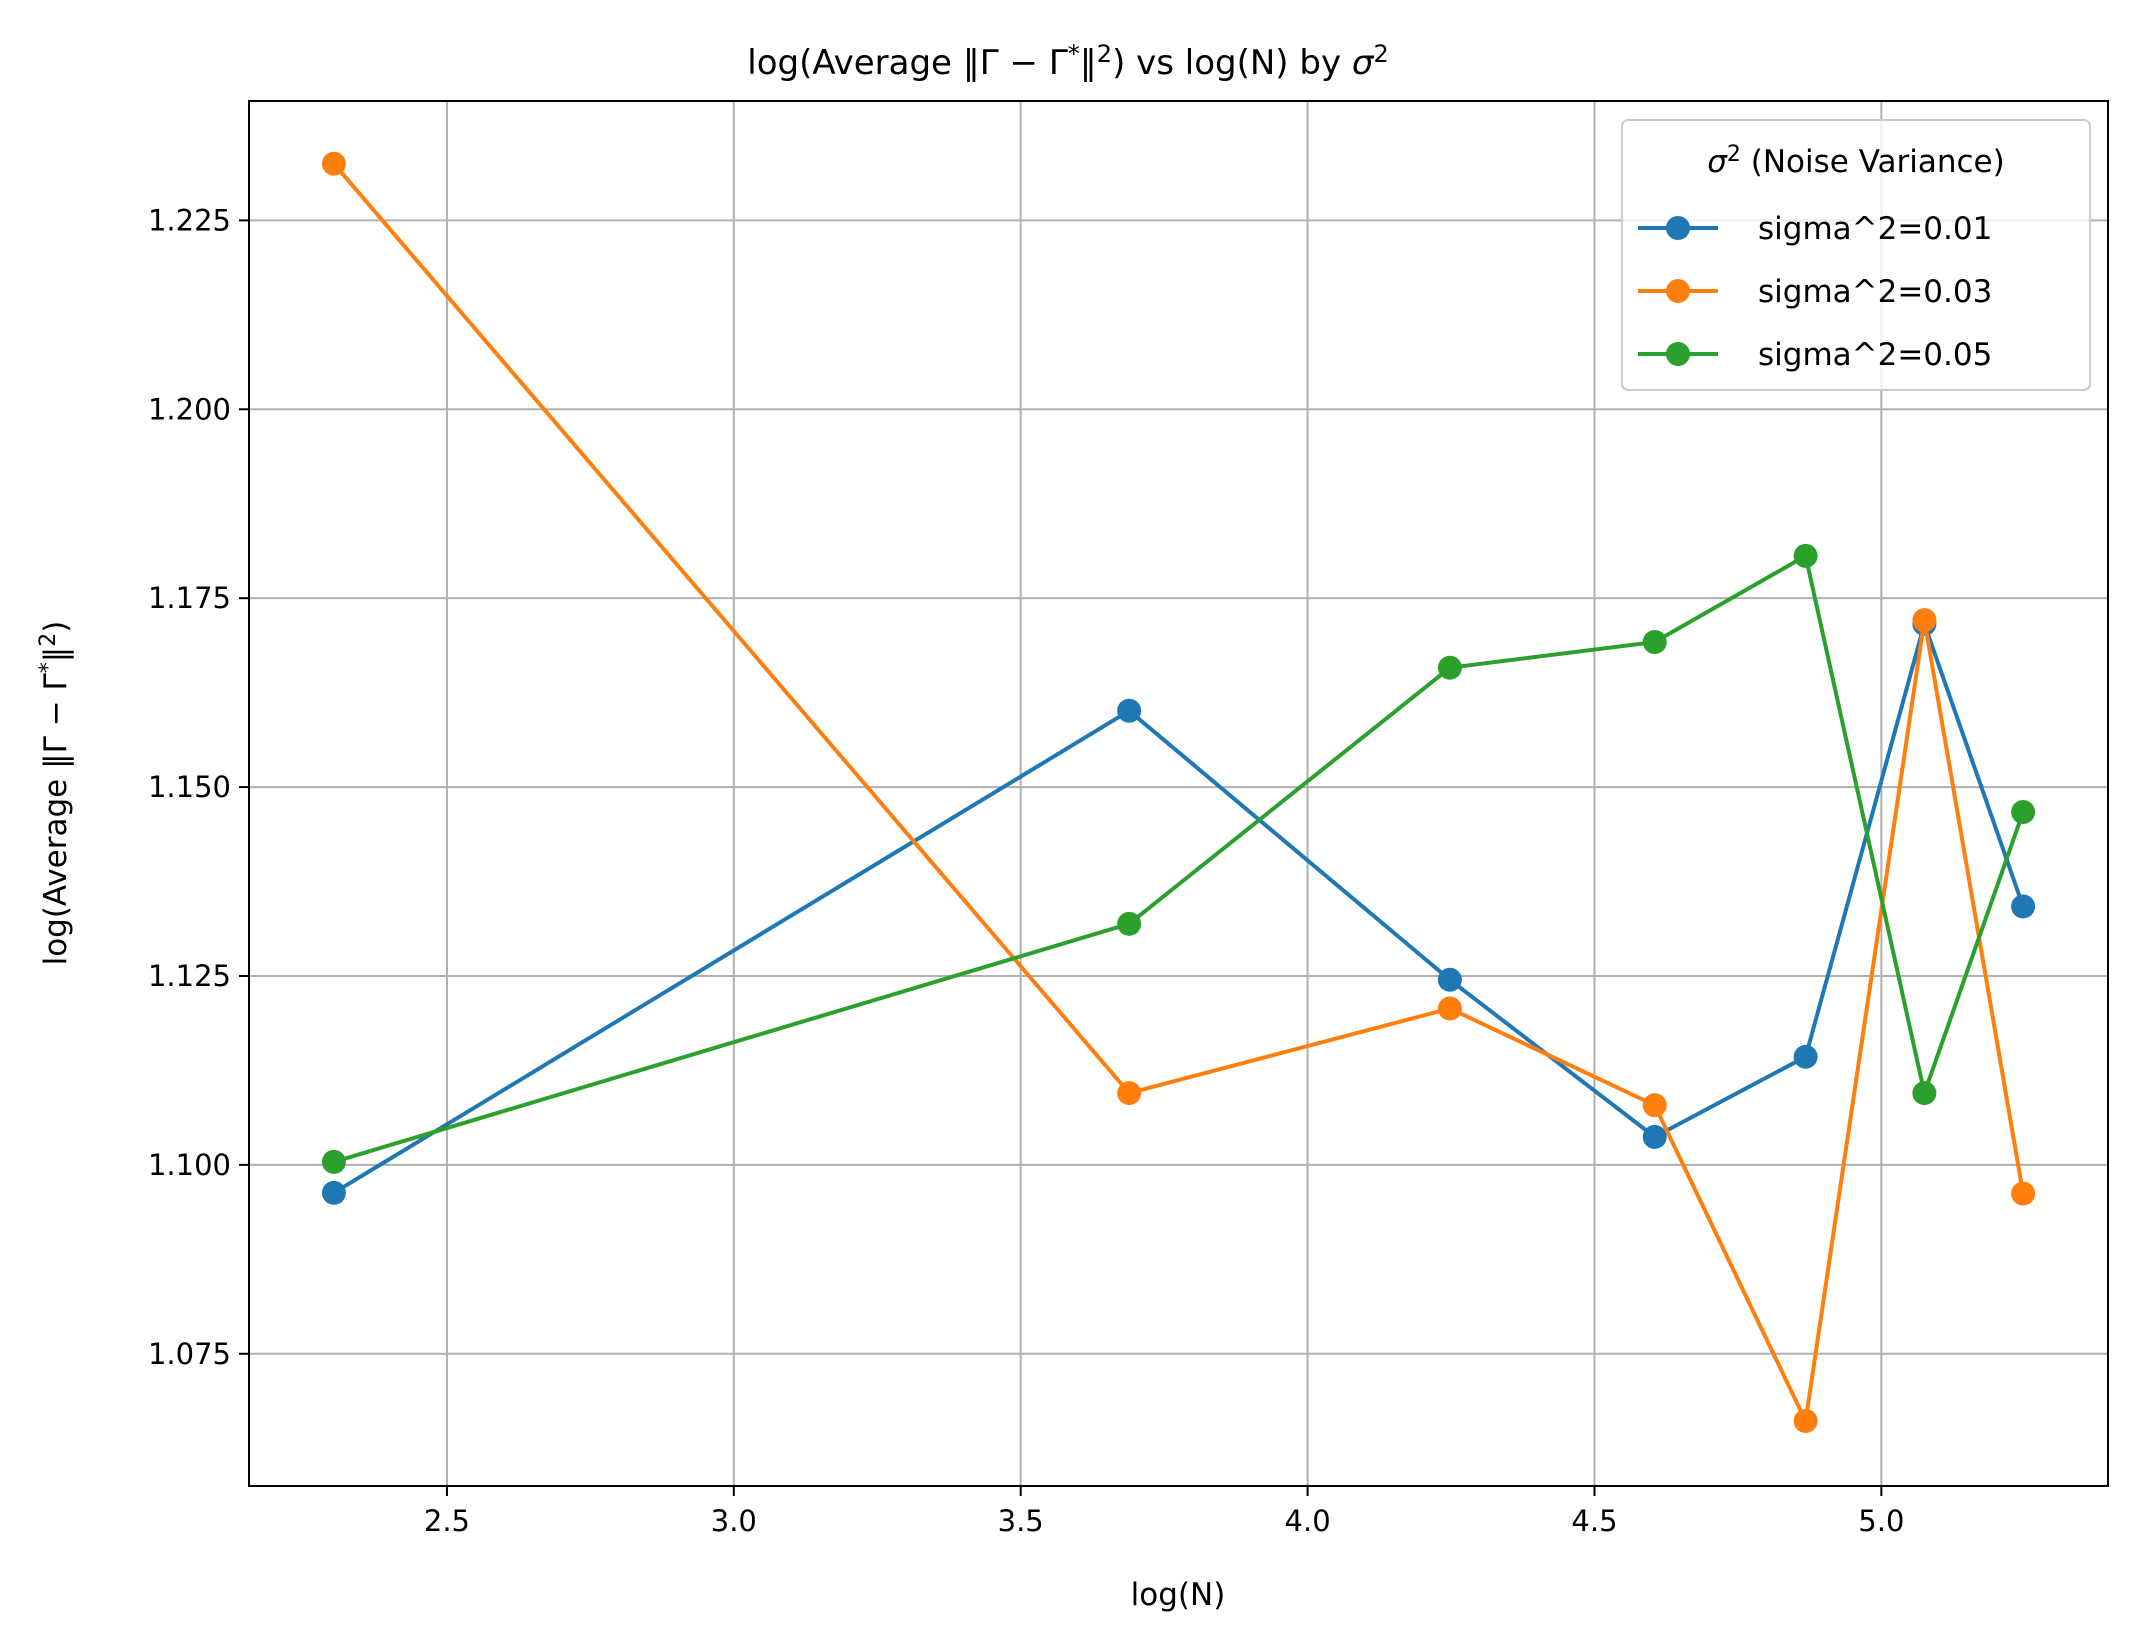 The height and width of the screenshot is (1647, 2137). What do you see at coordinates (189, 220) in the screenshot?
I see `y-tick-label: 1.225` at bounding box center [189, 220].